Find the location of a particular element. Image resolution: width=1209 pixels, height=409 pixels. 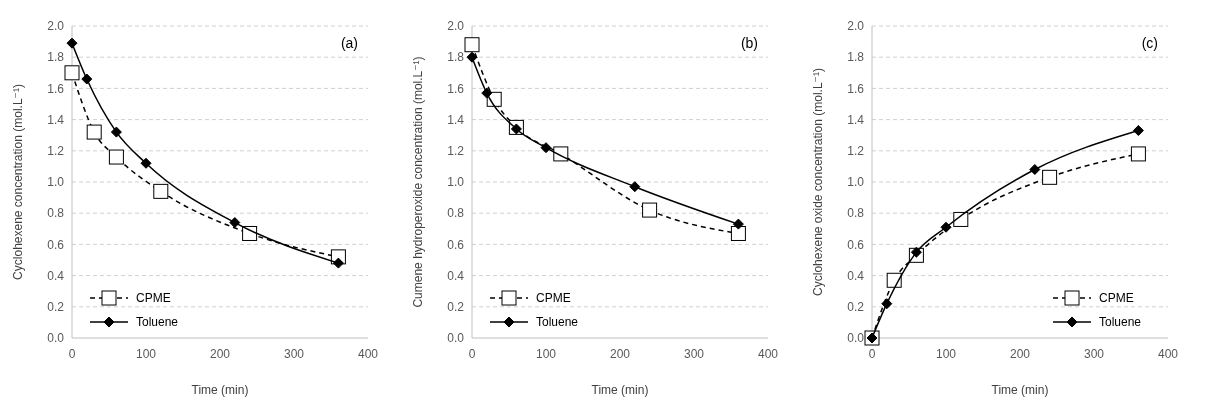

y-axis-title: Cumene hydroperoxide concentration (mol.L⁻¹) is located at coordinates (418, 182).